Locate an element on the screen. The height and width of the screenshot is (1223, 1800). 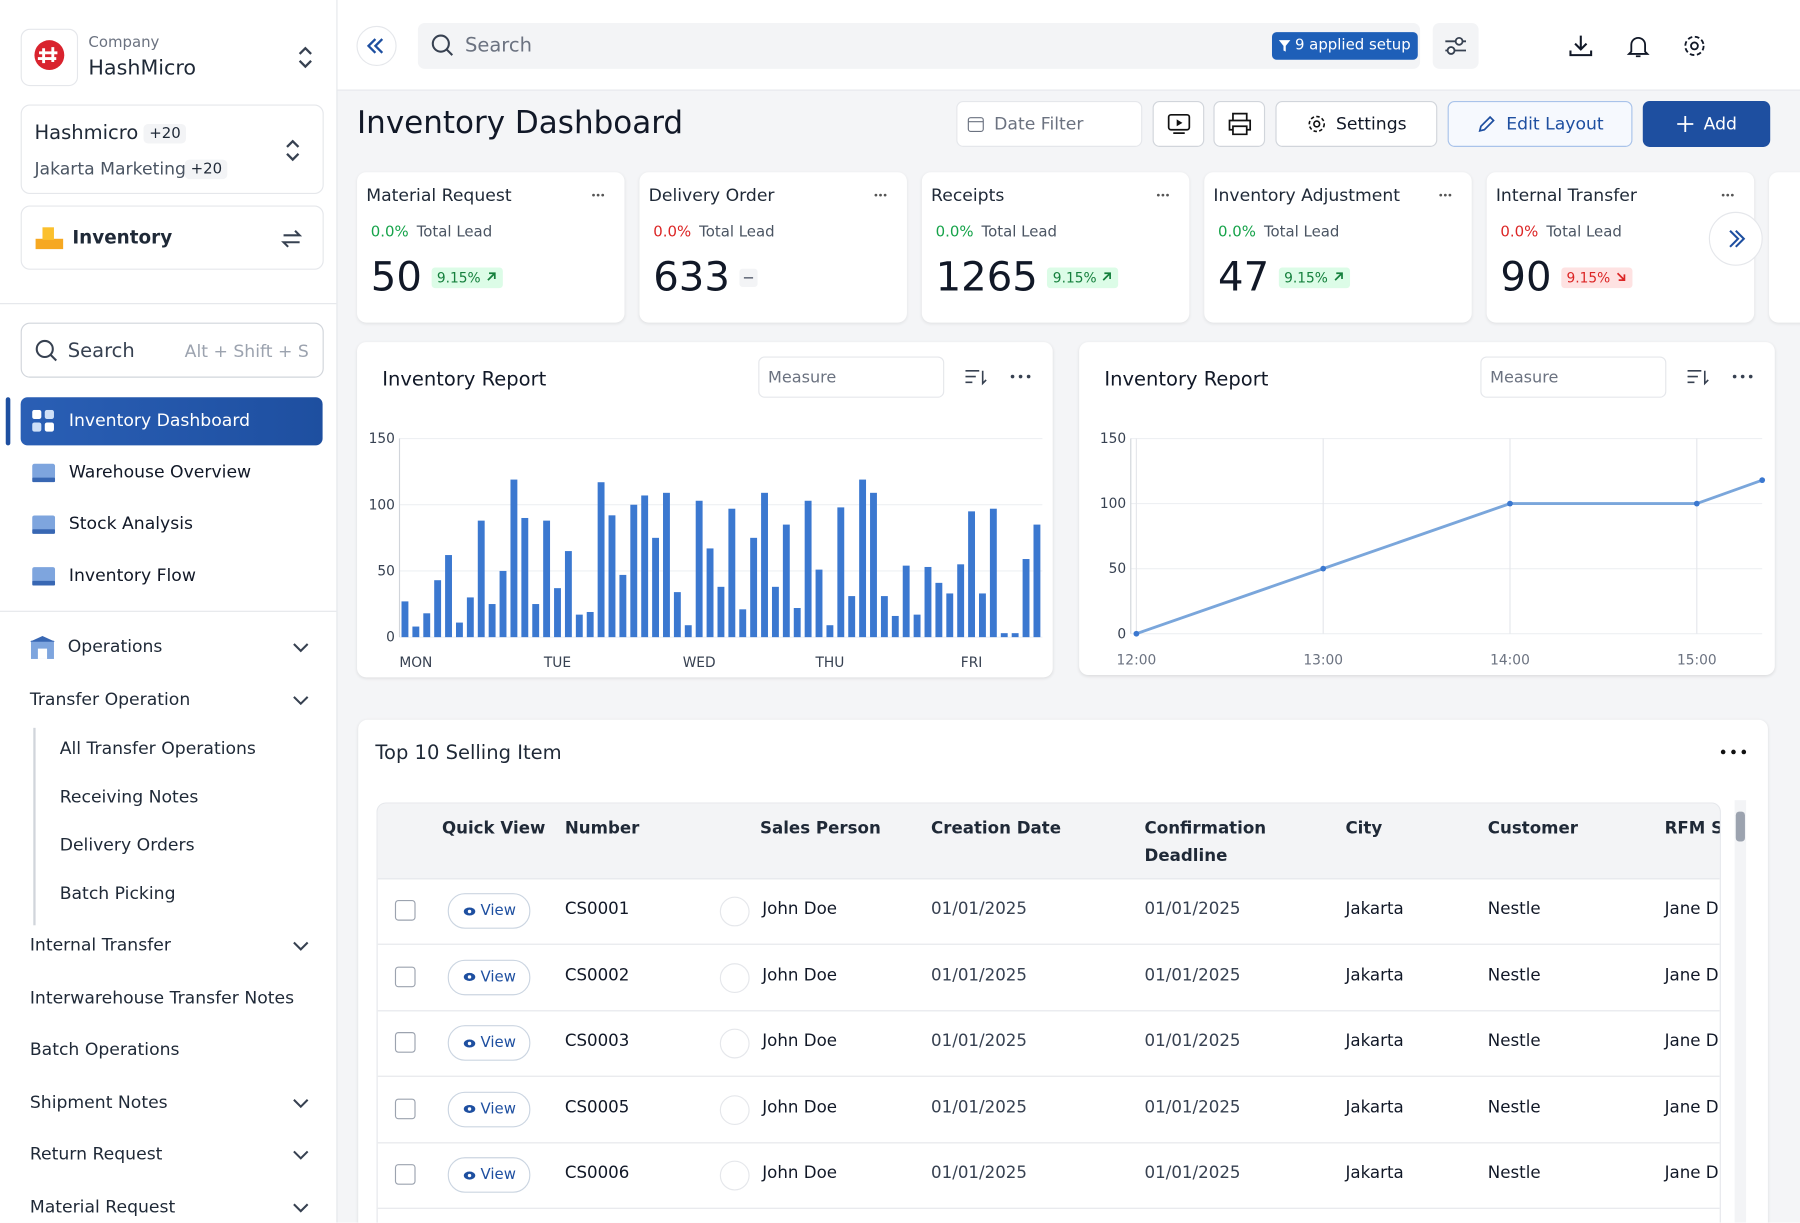
nav-item: Warehouse Overview is located at coordinates (172, 473).